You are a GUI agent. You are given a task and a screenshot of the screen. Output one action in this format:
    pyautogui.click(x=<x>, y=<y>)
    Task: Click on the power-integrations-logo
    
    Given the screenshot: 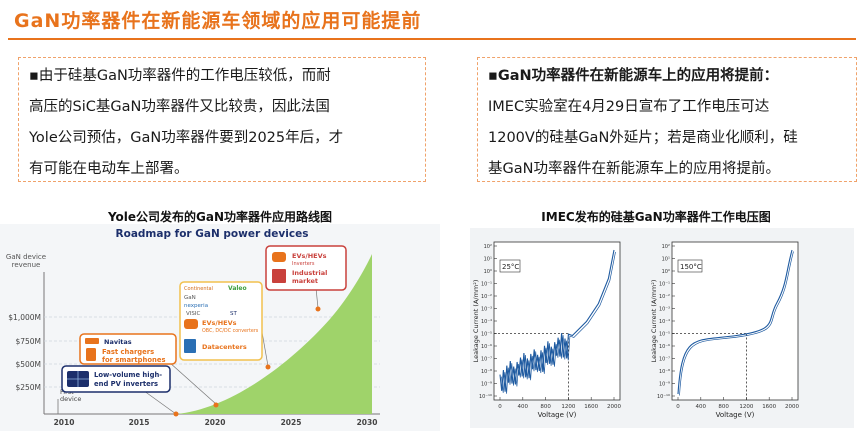 What is the action you would take?
    pyautogui.click(x=92, y=341)
    